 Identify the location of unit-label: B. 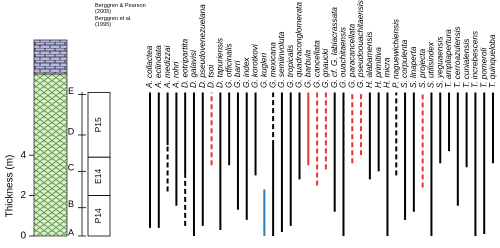
(71, 204).